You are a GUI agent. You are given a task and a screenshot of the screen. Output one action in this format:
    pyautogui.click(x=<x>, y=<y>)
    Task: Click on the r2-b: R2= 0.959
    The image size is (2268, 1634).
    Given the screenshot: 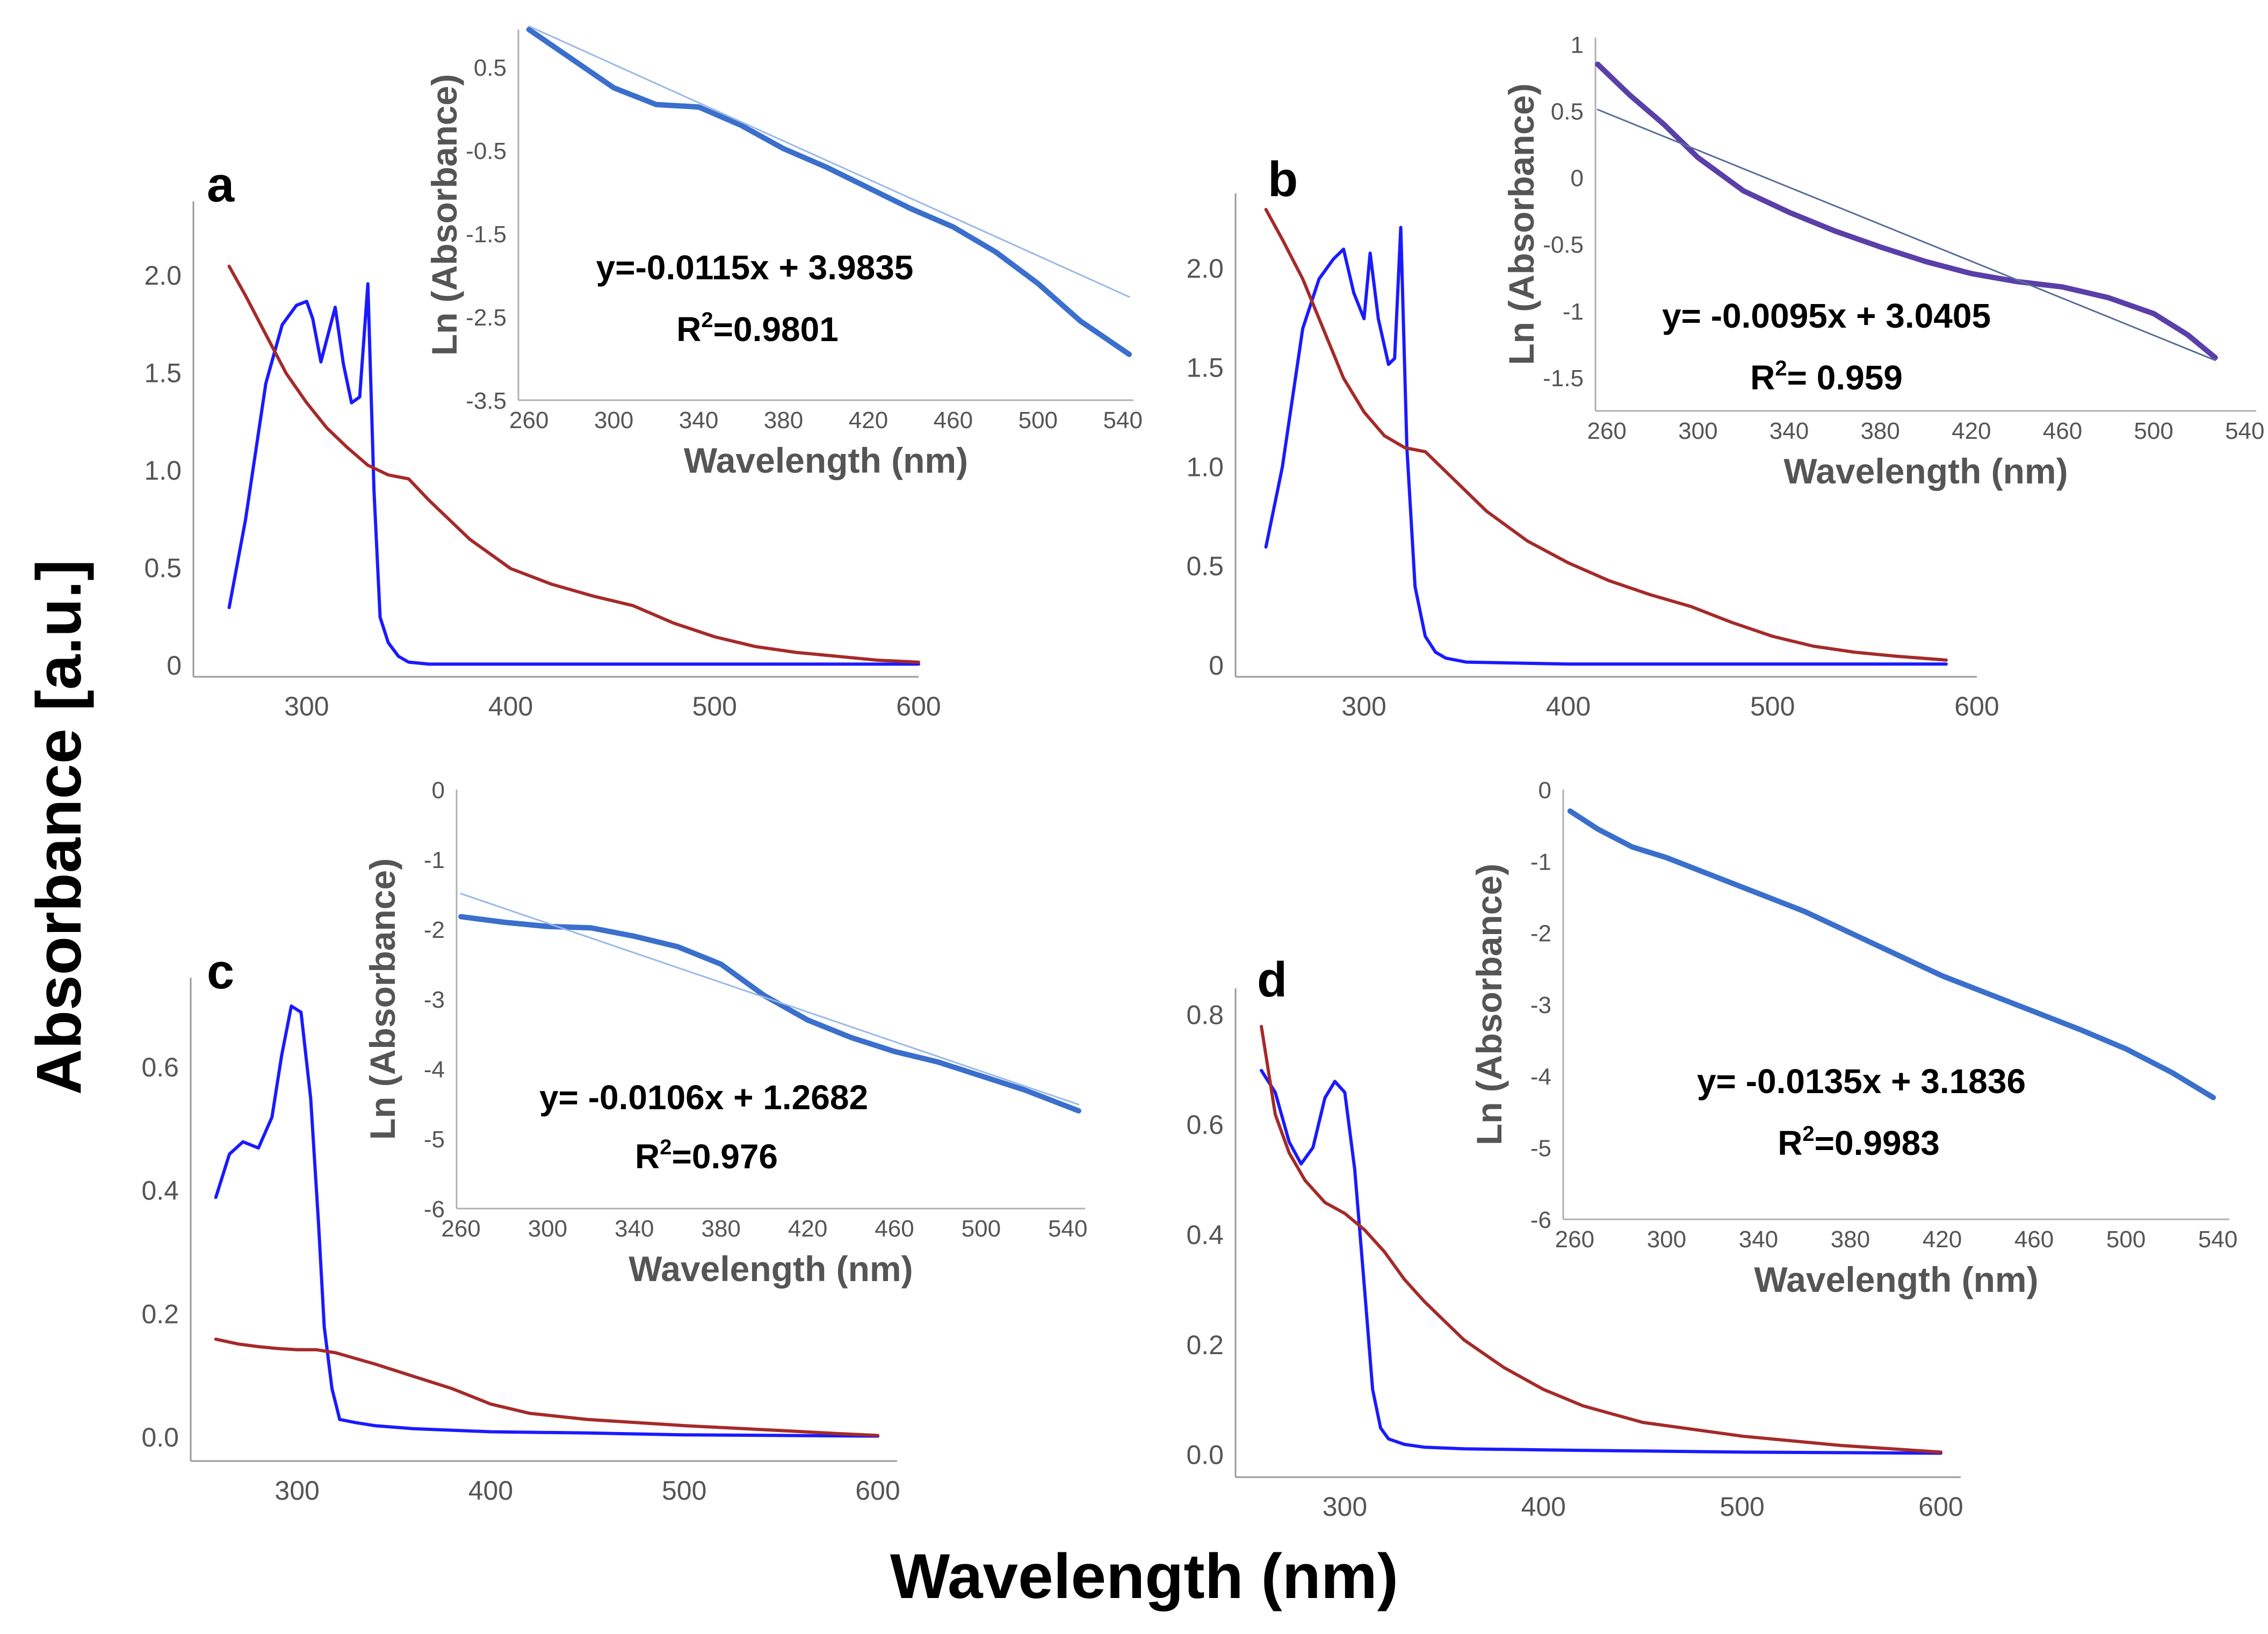 What is the action you would take?
    pyautogui.click(x=1826, y=377)
    